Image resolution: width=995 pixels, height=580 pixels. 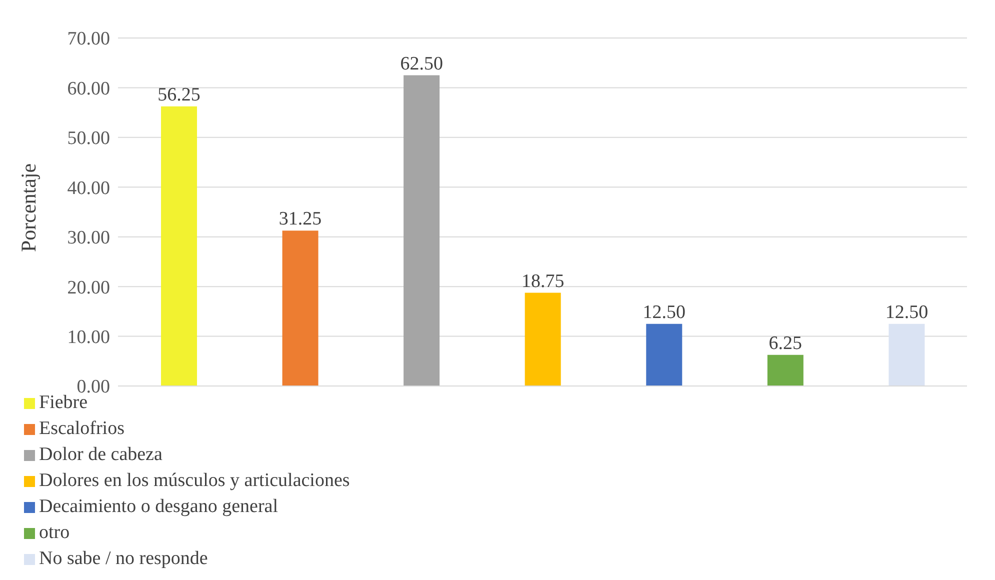 What do you see at coordinates (54, 532) in the screenshot?
I see `legend-label: otro` at bounding box center [54, 532].